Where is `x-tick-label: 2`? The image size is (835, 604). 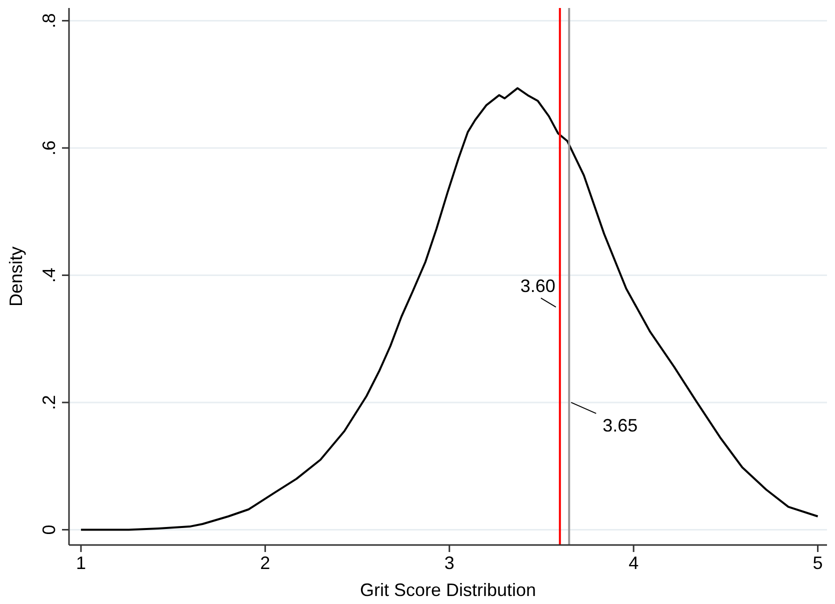
x-tick-label: 2 is located at coordinates (265, 563).